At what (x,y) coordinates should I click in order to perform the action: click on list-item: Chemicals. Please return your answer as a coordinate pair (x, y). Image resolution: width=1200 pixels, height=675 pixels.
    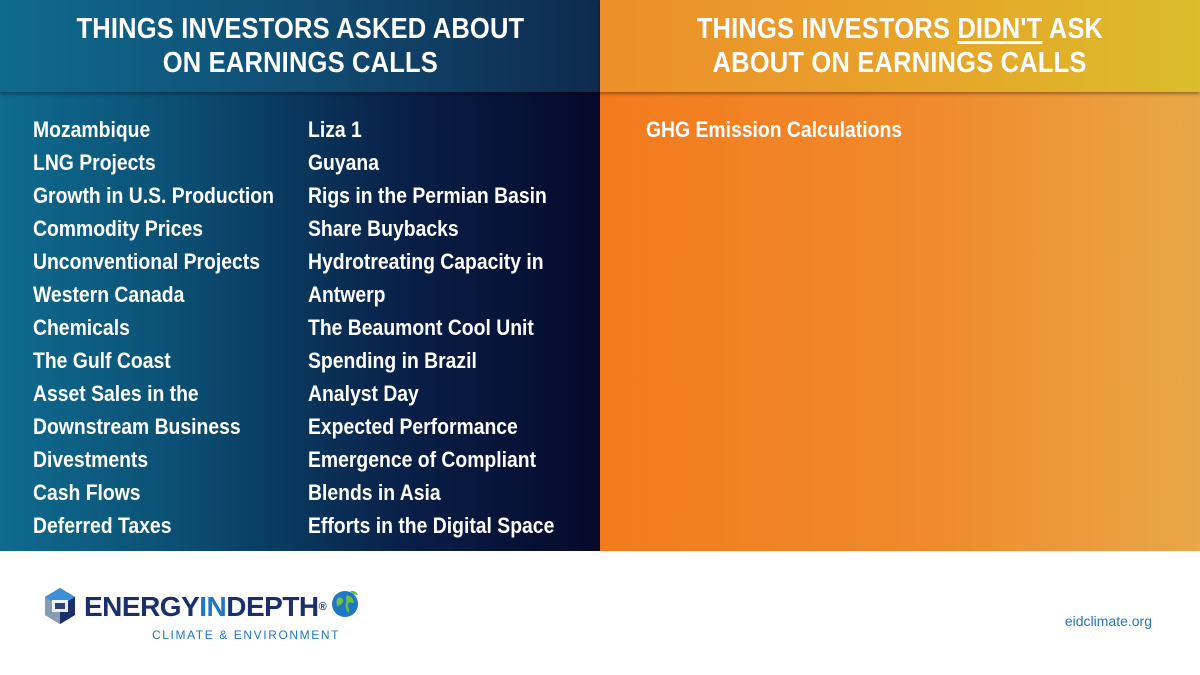
    Looking at the image, I should click on (81, 327).